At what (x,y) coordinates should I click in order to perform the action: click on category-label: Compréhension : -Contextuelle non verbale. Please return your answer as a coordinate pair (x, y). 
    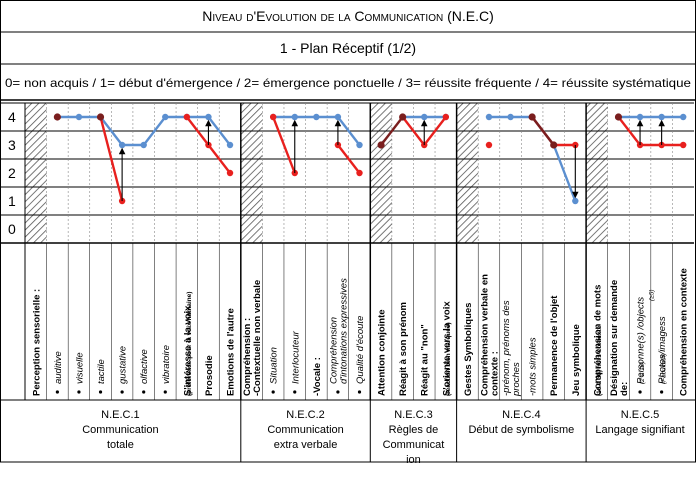
    Looking at the image, I should click on (252, 338).